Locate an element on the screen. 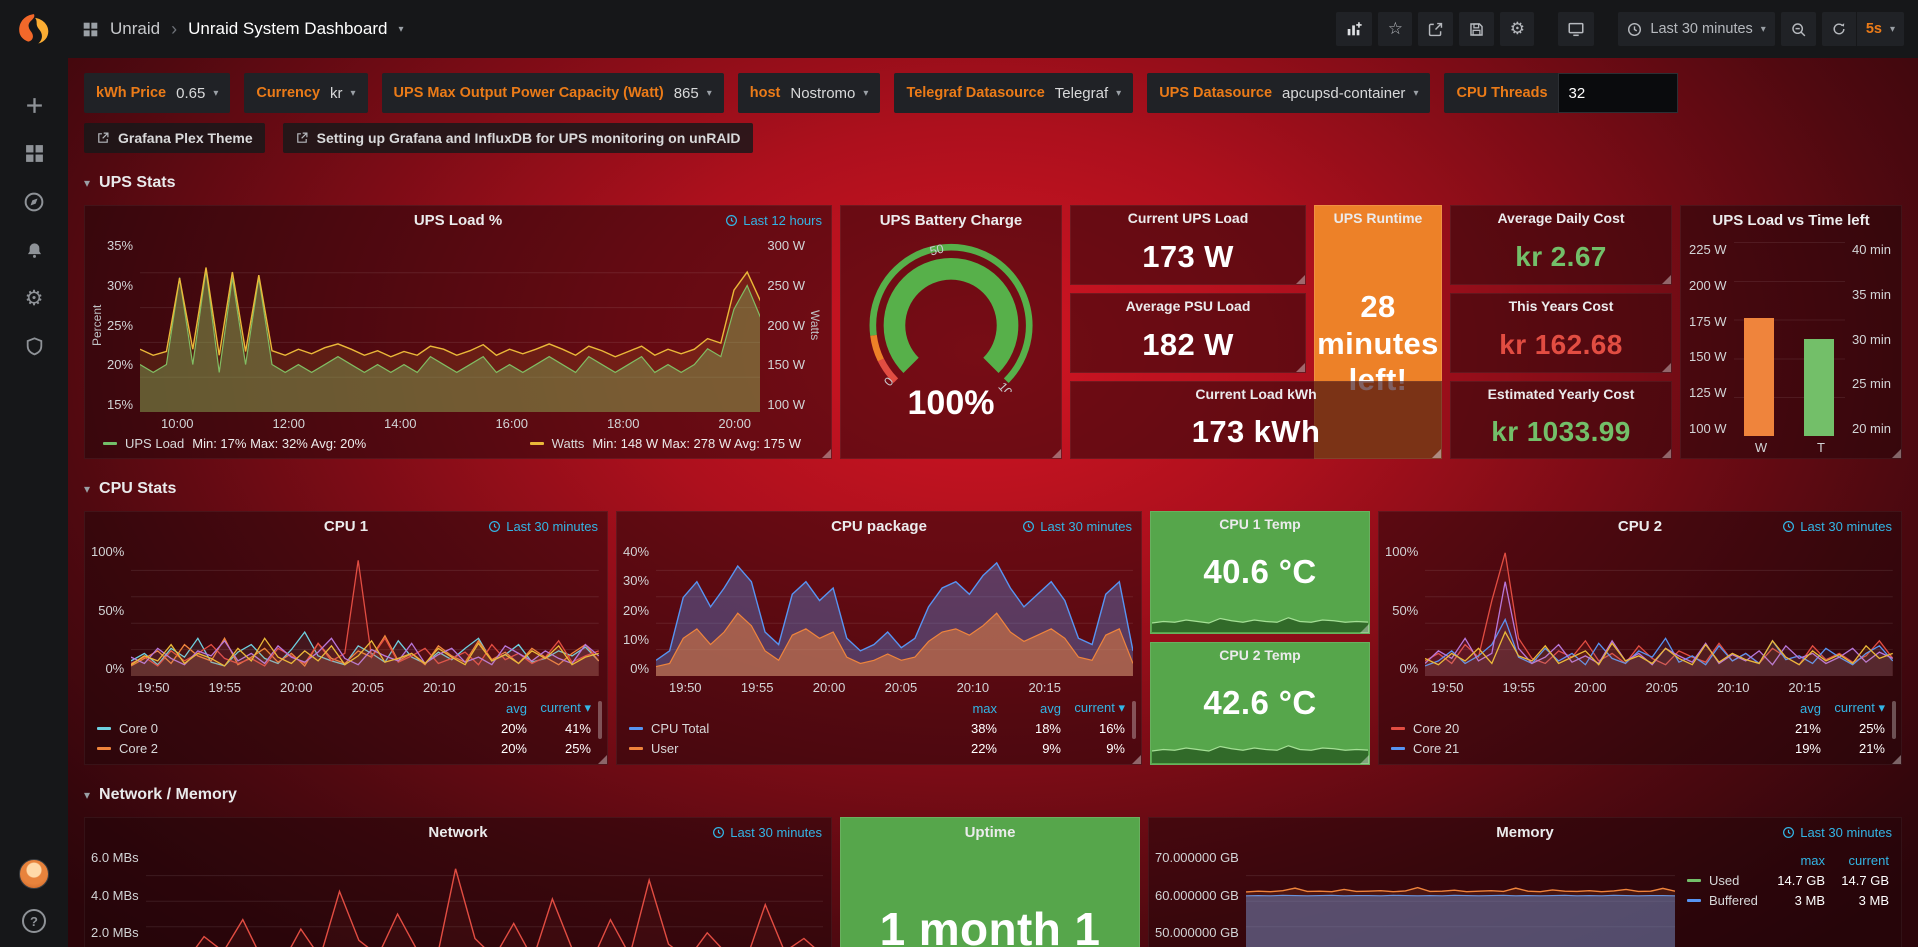  panel-title: UPS Load % is located at coordinates (458, 220).